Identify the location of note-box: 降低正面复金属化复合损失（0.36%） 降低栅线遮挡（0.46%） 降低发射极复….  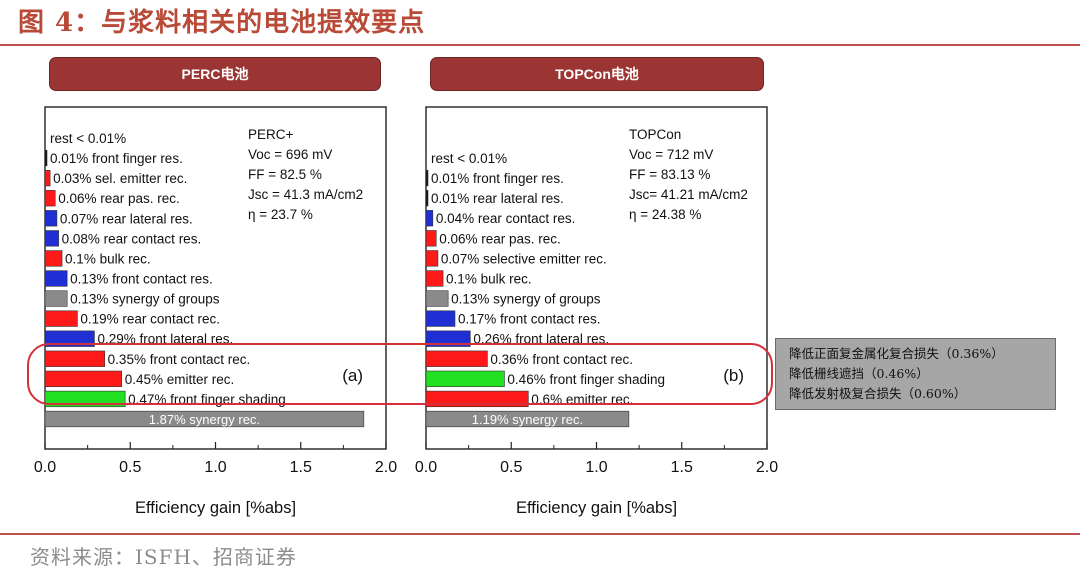
(915, 374).